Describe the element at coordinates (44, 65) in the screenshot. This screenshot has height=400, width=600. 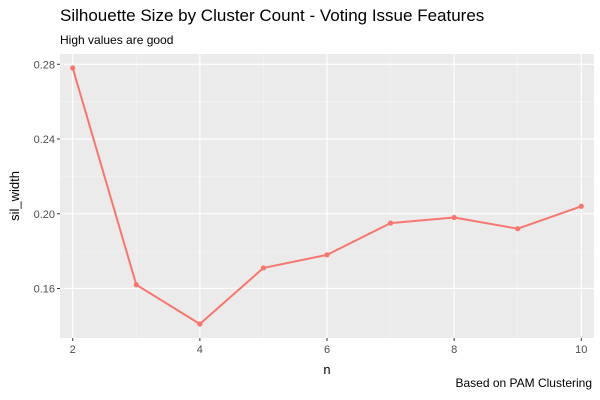
I see `y-tick-label: 0.28` at that location.